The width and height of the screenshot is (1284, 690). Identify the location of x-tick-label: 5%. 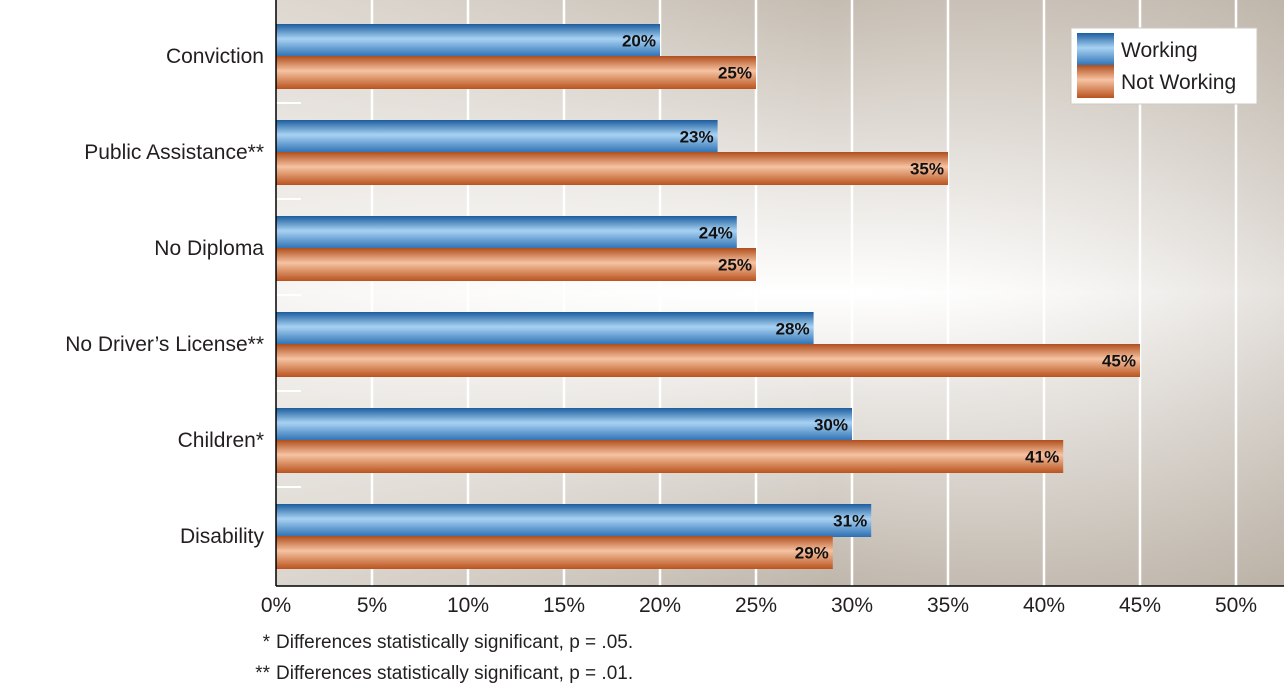
(372, 605).